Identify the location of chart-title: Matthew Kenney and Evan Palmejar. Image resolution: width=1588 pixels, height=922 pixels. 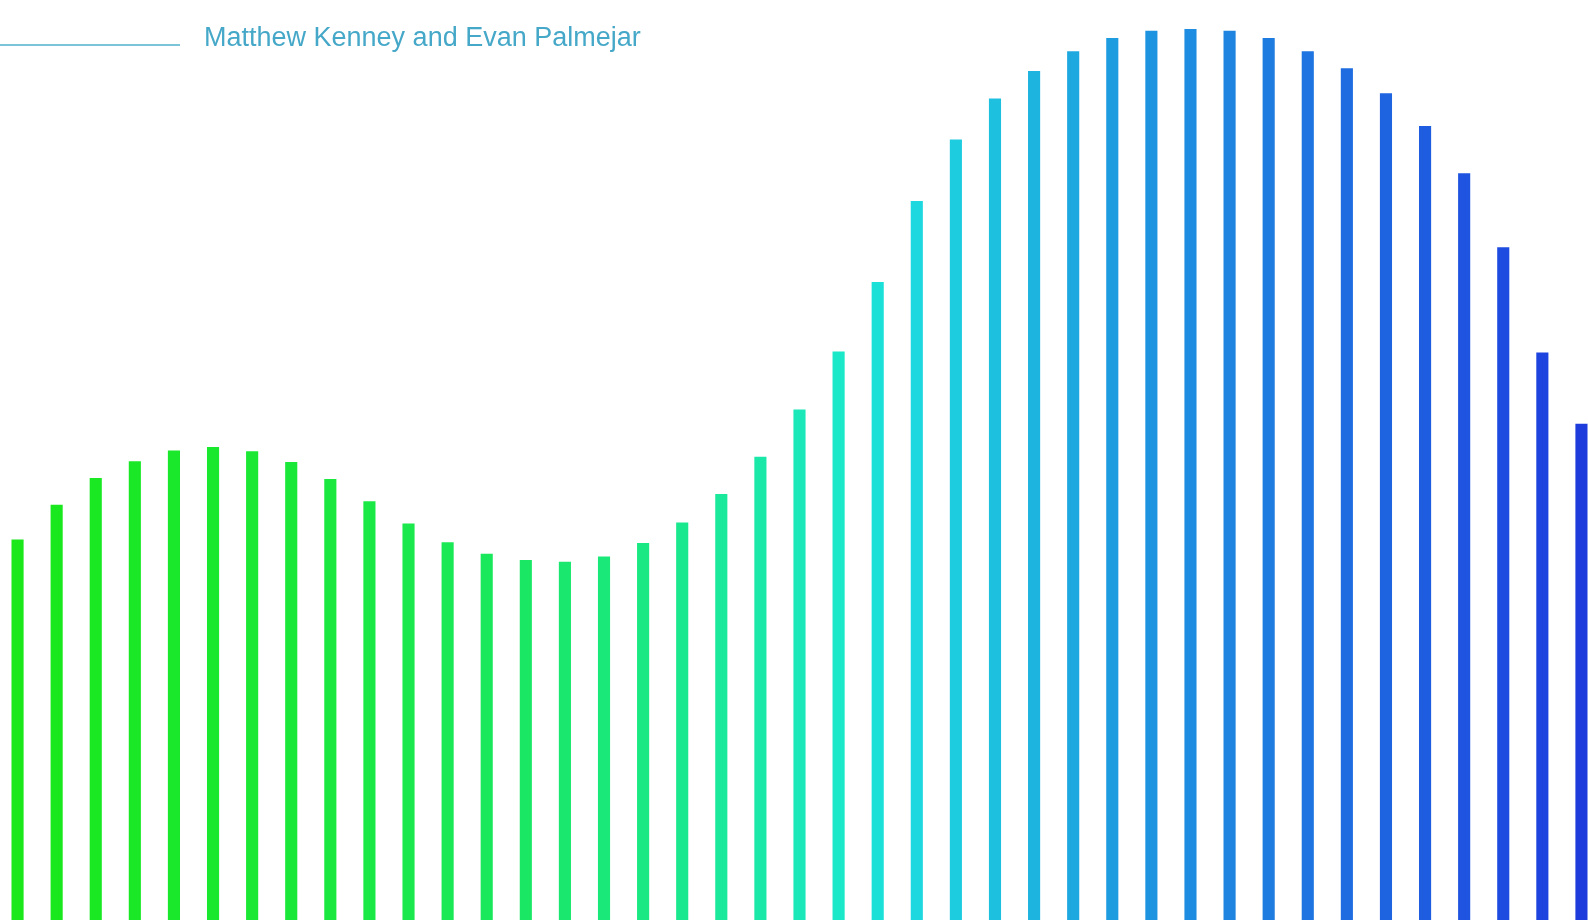
(422, 37).